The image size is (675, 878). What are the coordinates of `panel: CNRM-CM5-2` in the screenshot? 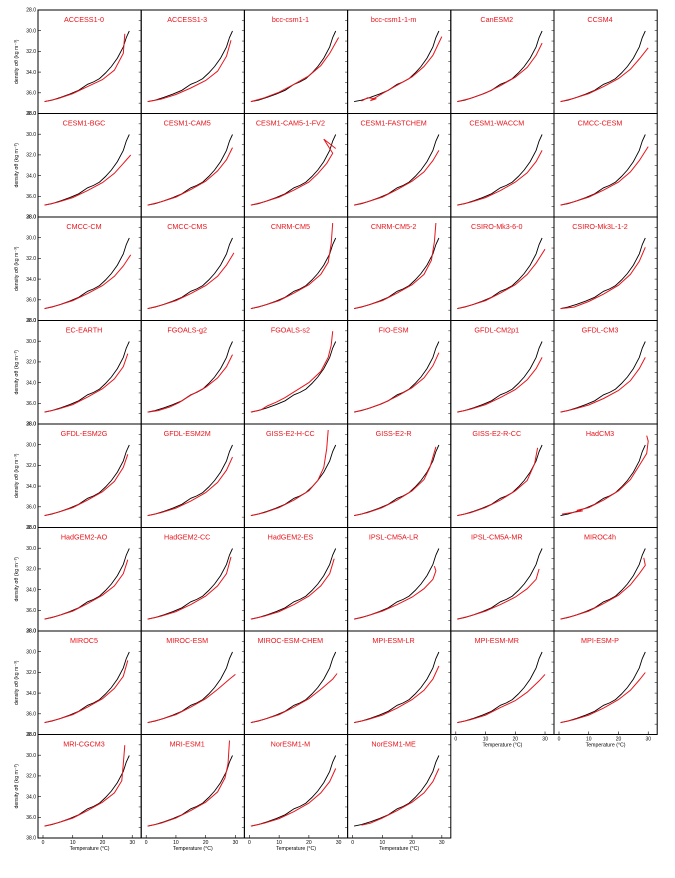 It's located at (399, 268).